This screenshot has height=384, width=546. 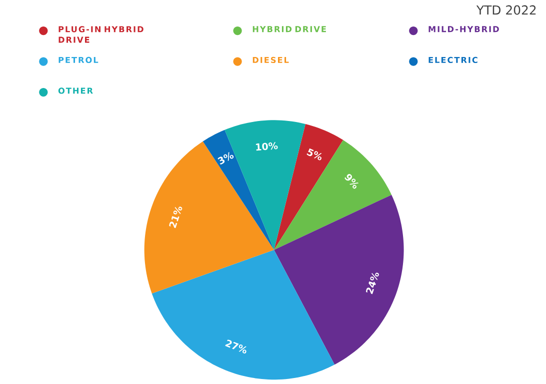 What do you see at coordinates (506, 10) in the screenshot?
I see `chart-subtitle: YTD 2022` at bounding box center [506, 10].